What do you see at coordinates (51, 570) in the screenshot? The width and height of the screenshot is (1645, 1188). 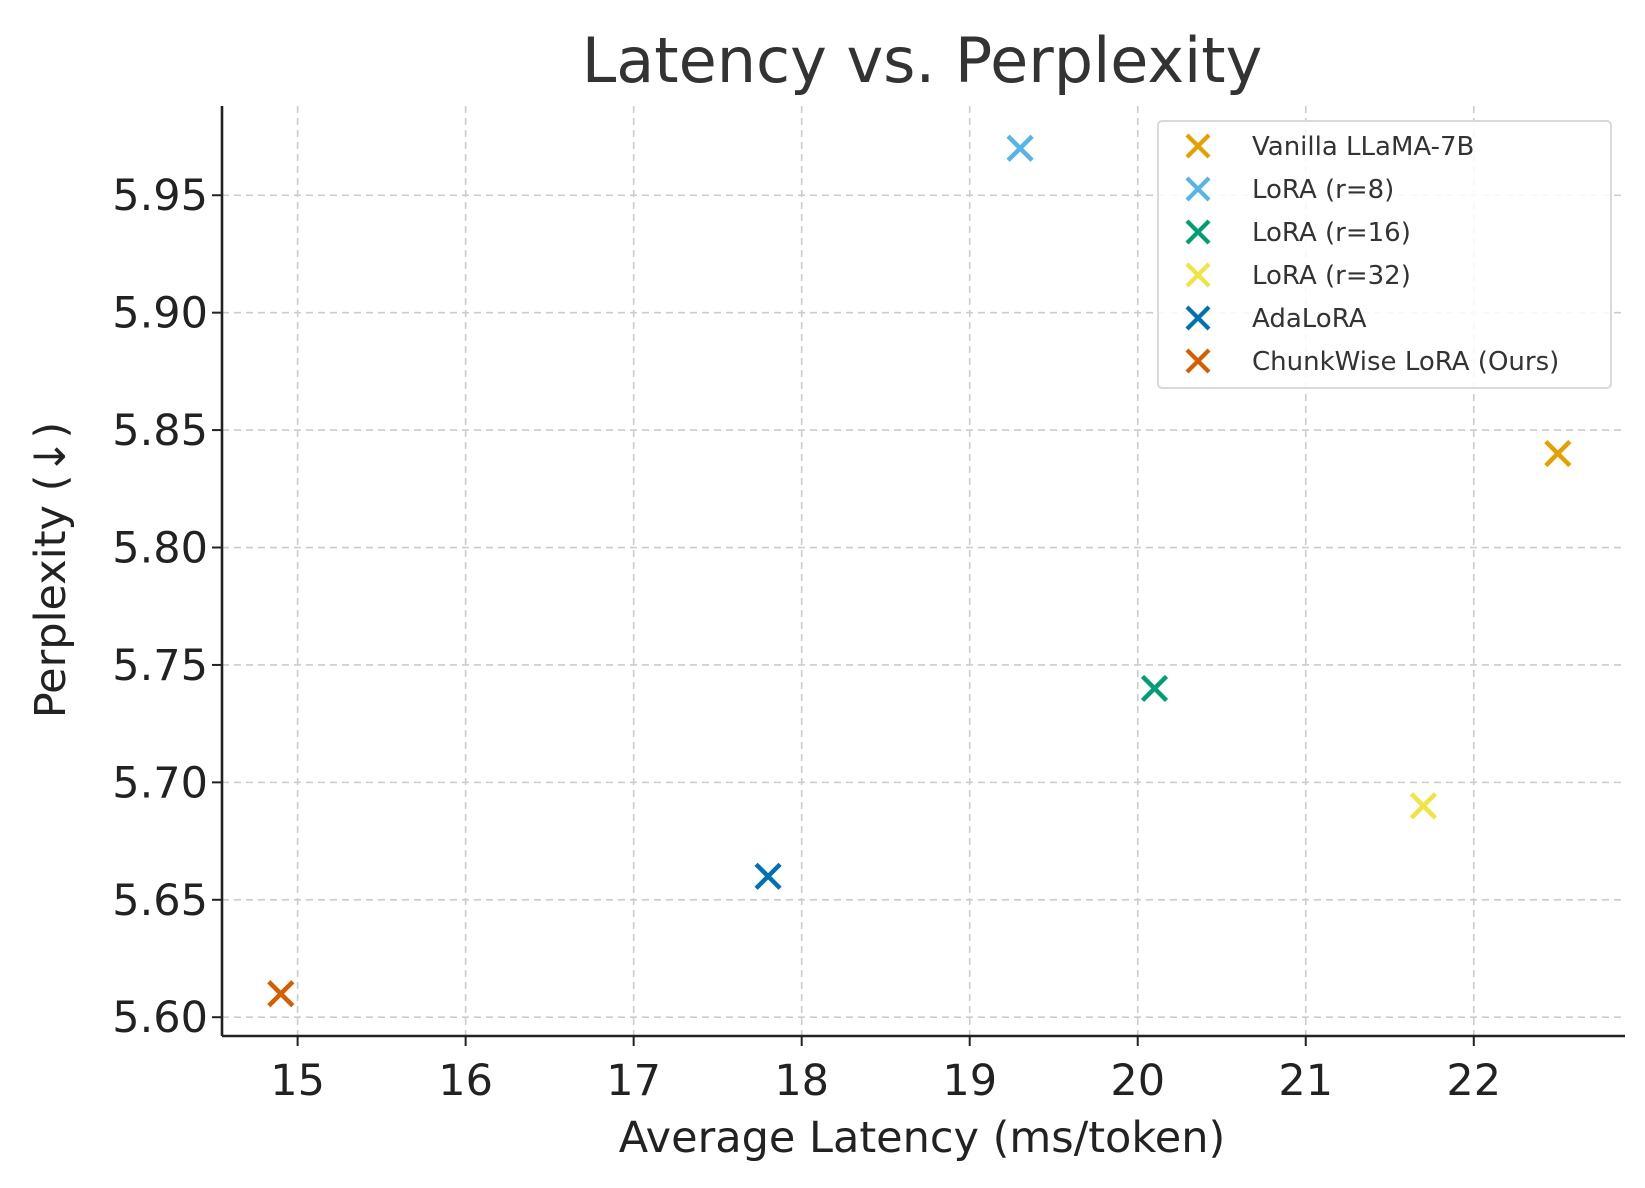 I see `y-axis-label: Perplexity (↓)` at bounding box center [51, 570].